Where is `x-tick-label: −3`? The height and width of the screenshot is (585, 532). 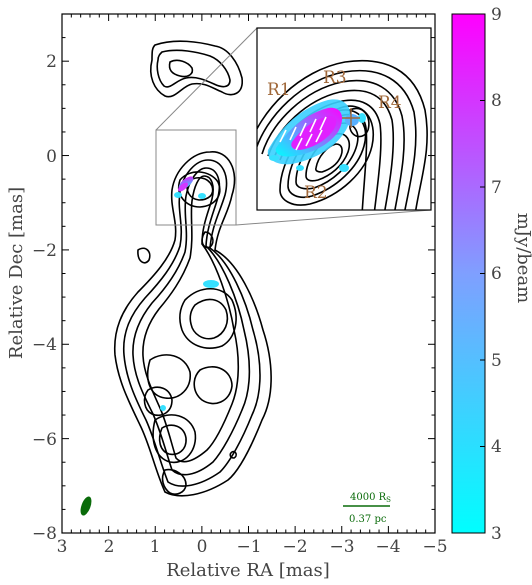 x-tick-label: −3 is located at coordinates (341, 547).